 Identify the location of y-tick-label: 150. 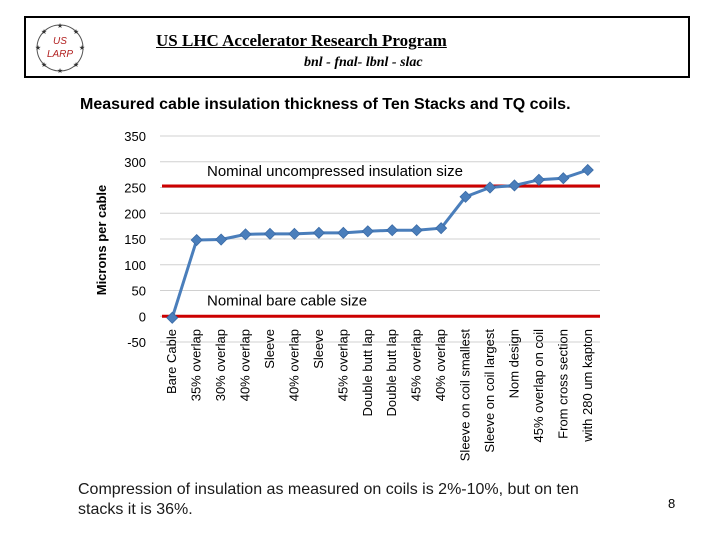
(135, 239).